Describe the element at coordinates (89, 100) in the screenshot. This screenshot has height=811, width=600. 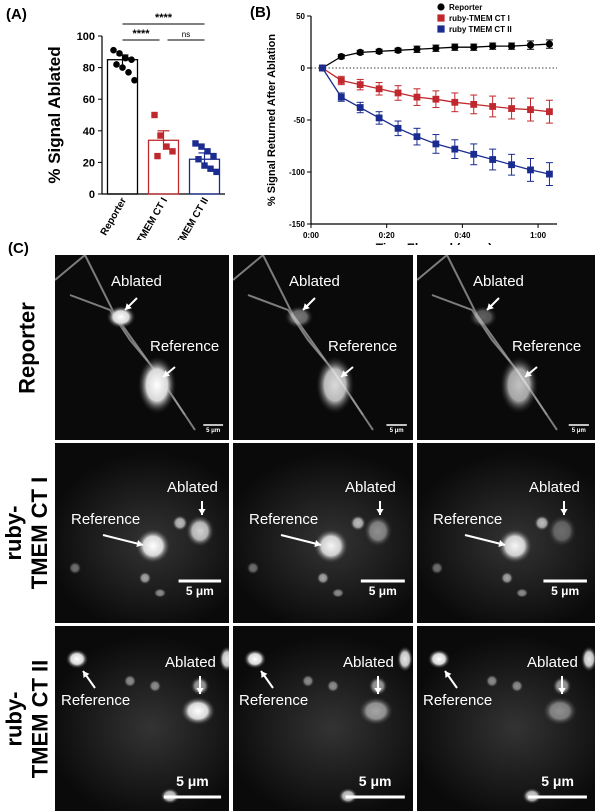
I see `y-tick-label: 60` at that location.